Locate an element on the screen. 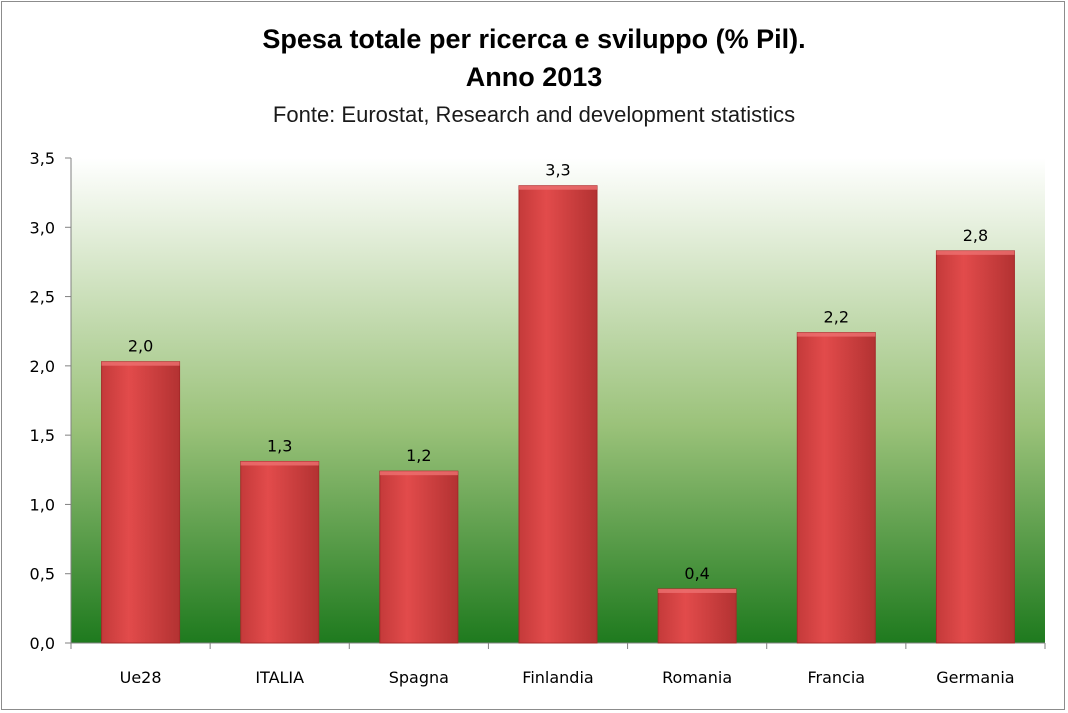 This screenshot has height=713, width=1068. x-tick-label: Spagna is located at coordinates (419, 677).